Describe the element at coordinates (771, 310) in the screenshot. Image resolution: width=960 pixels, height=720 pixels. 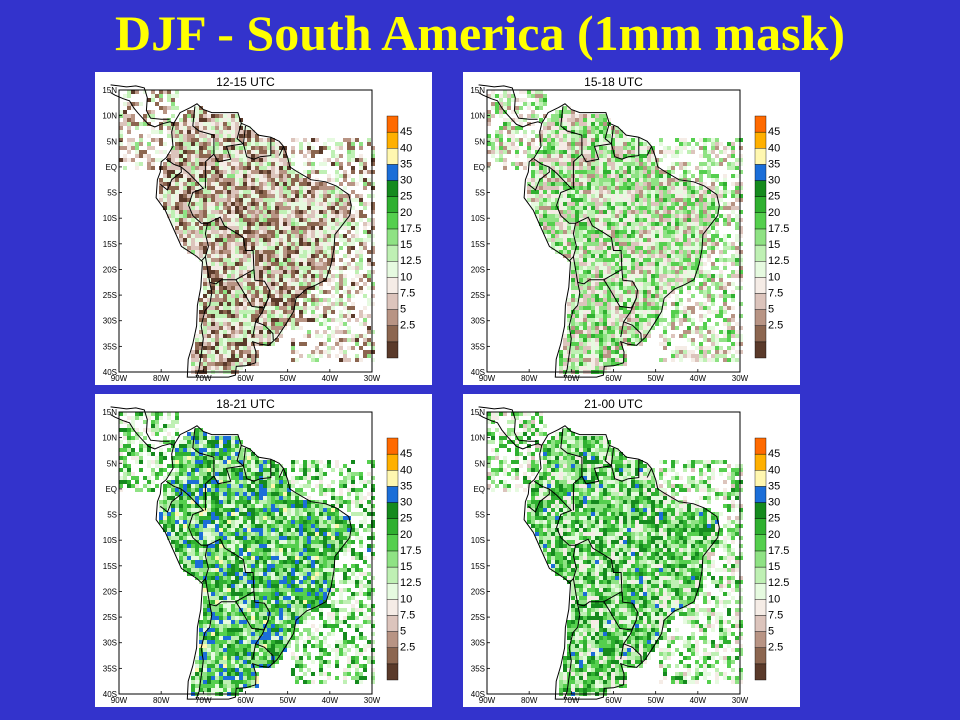
I see `colorbar-label: 5` at that location.